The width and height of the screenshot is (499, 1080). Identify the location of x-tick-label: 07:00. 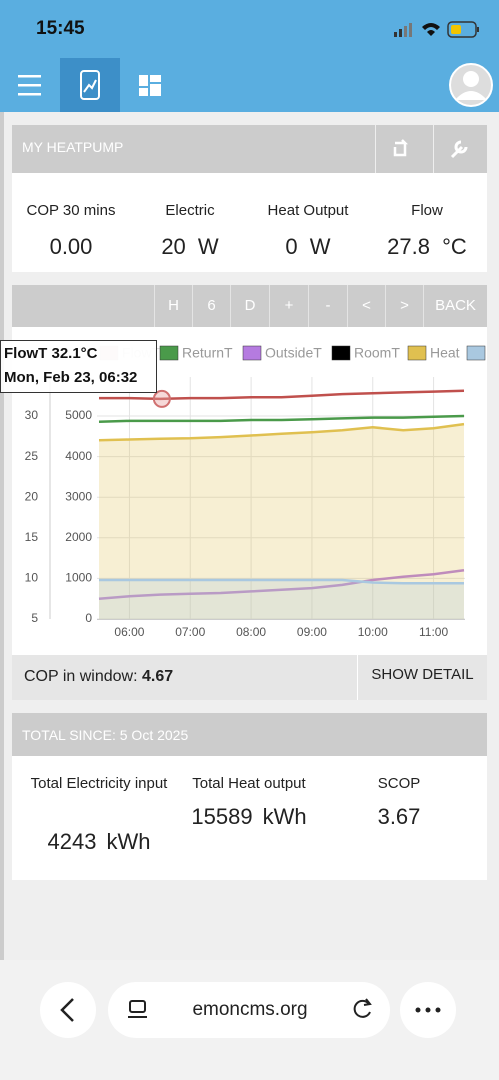
(190, 632).